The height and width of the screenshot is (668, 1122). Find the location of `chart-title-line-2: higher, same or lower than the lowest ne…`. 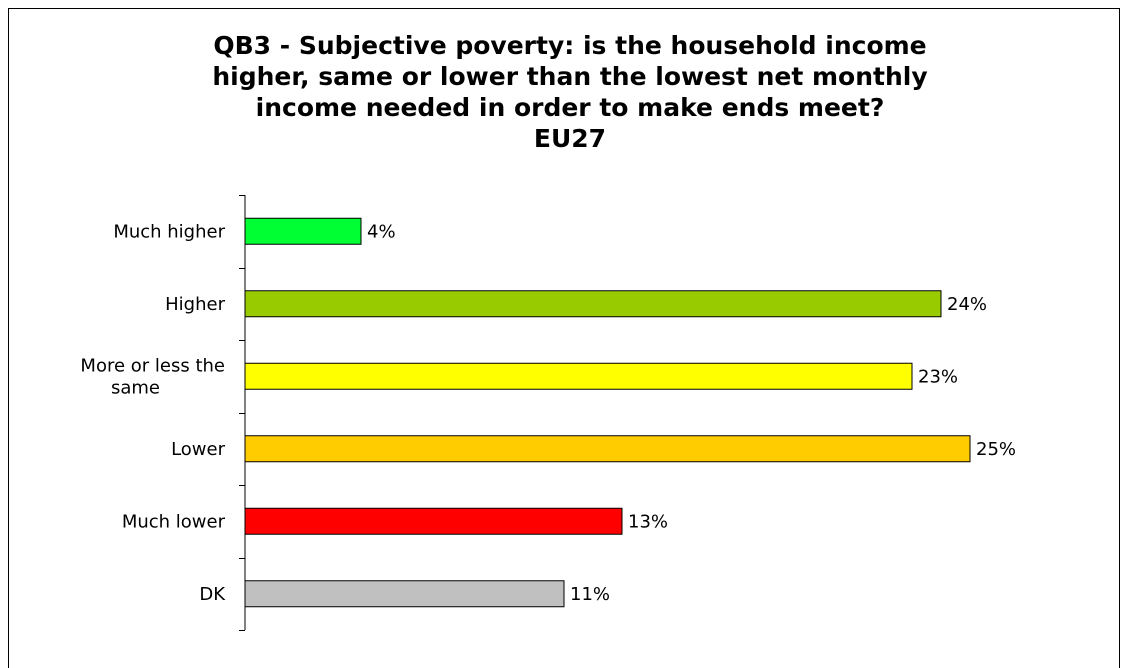

chart-title-line-2: higher, same or lower than the lowest ne… is located at coordinates (570, 76).